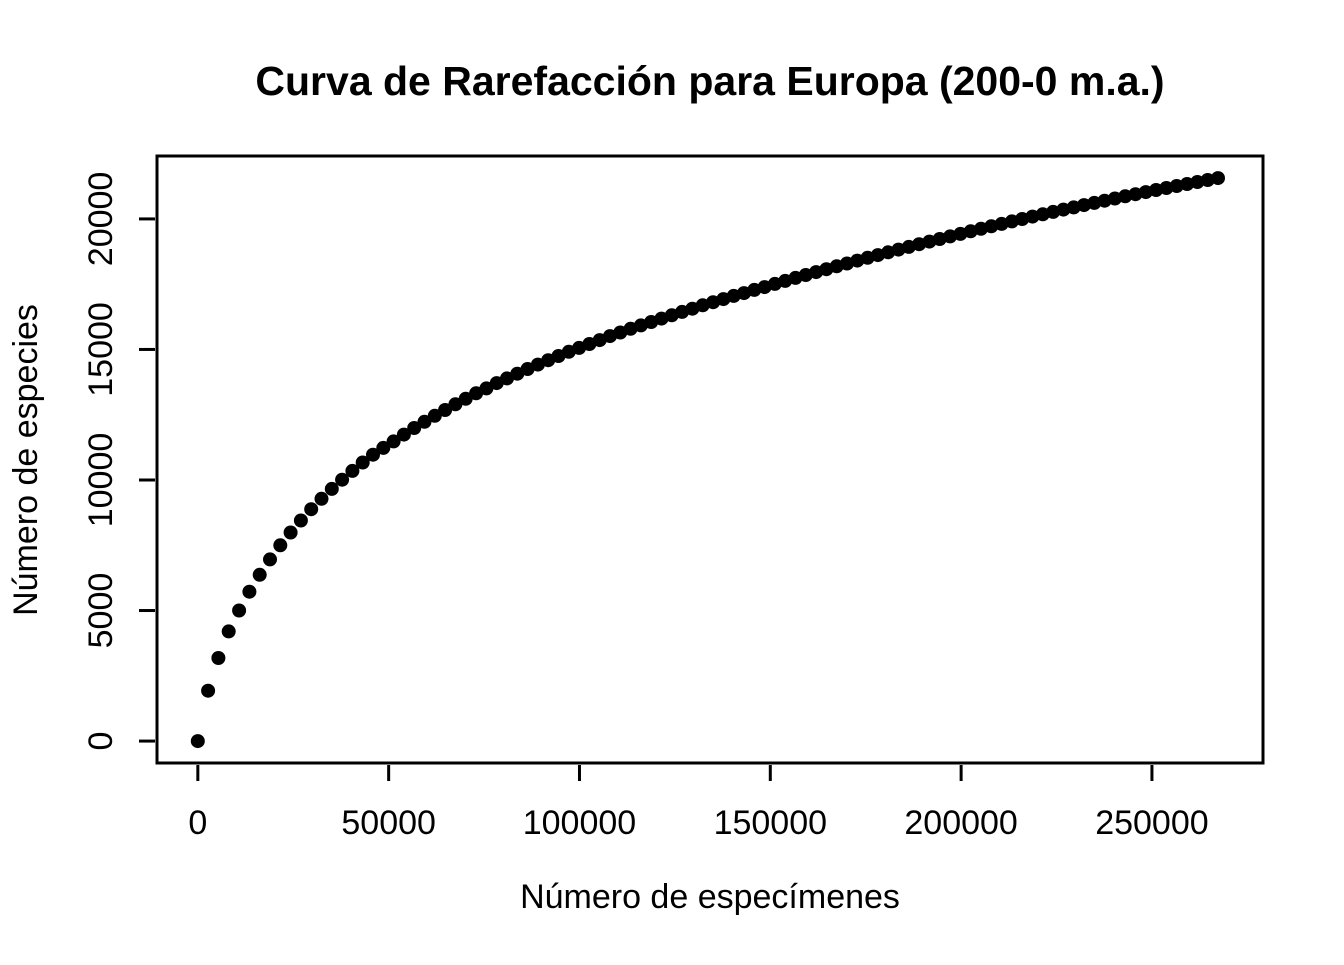 The image size is (1344, 965). I want to click on x-tick-label: 0, so click(197, 823).